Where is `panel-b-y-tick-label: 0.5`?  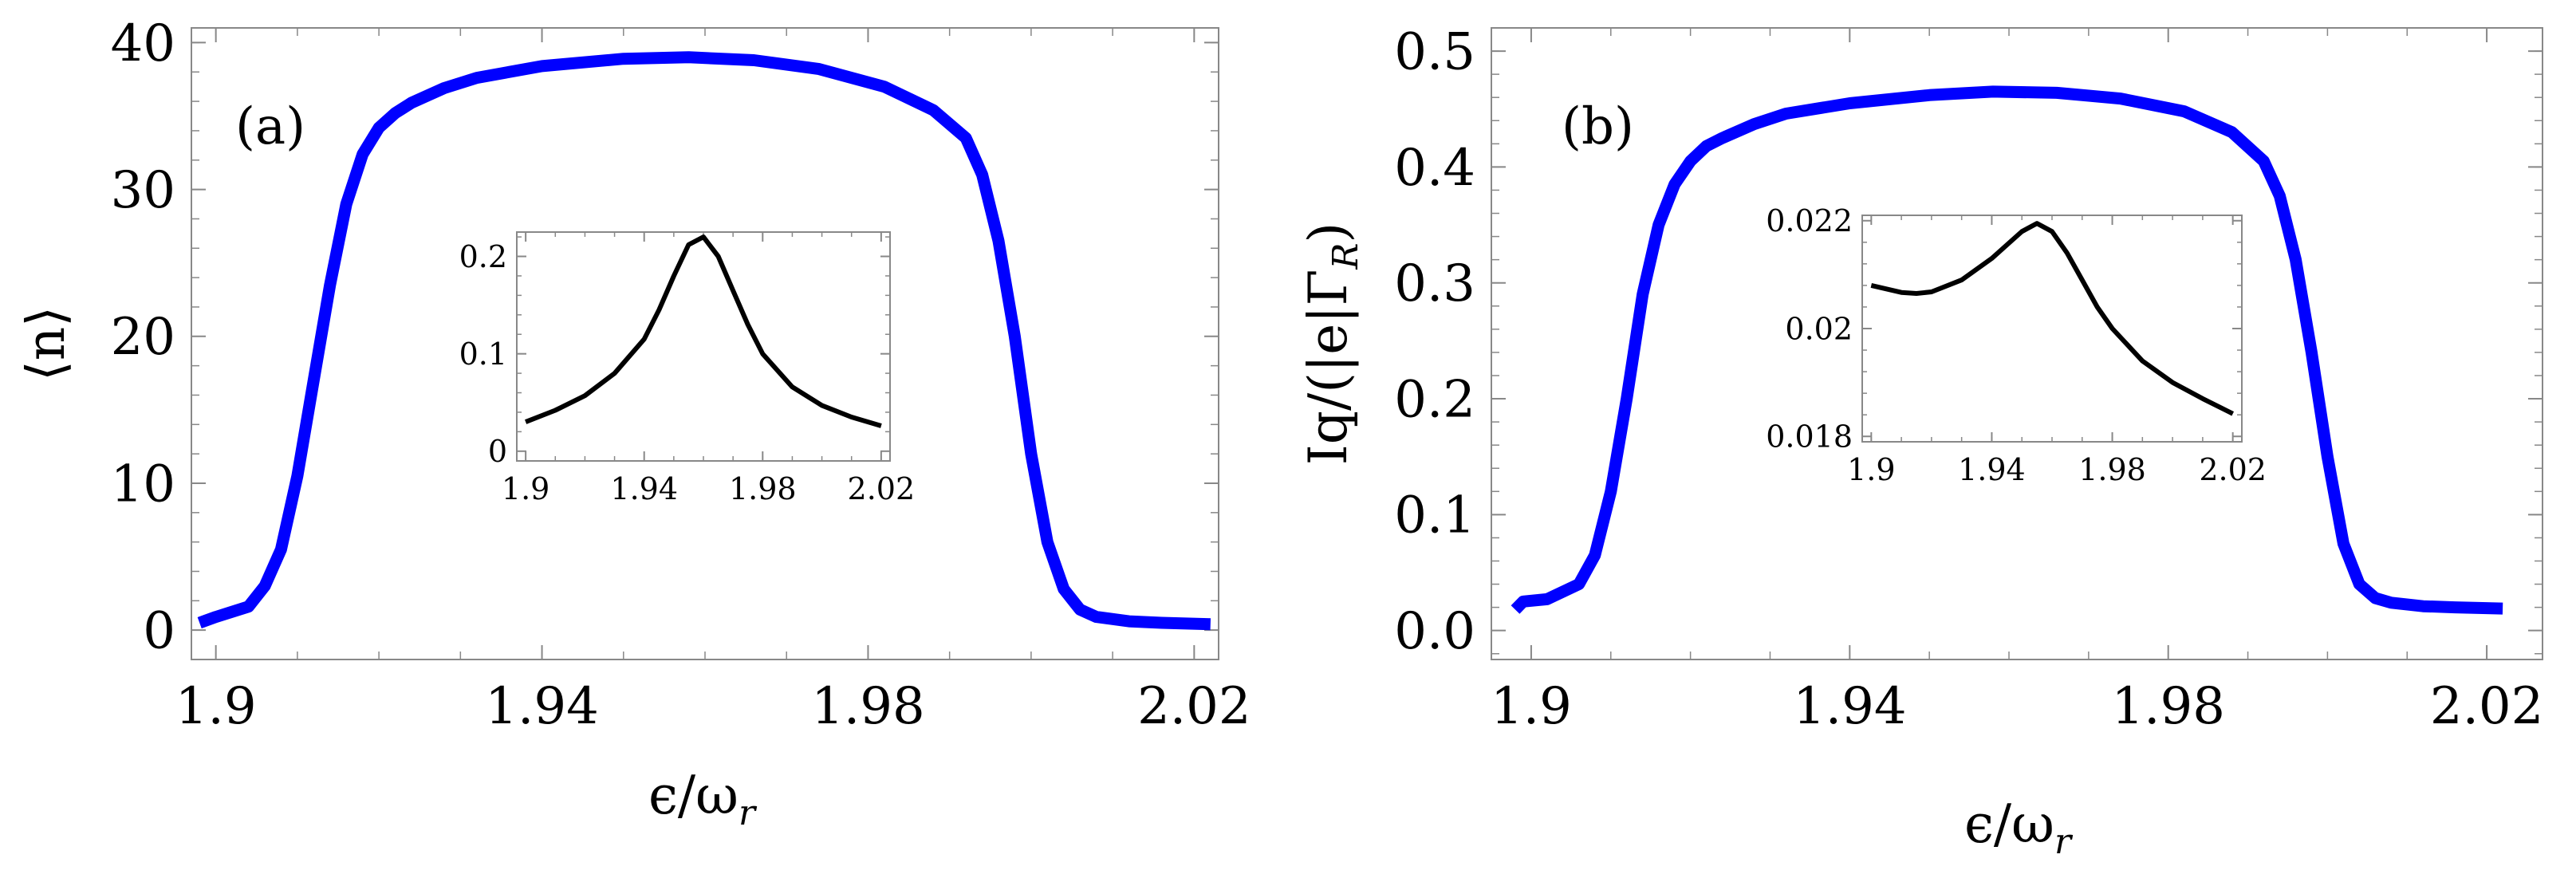 panel-b-y-tick-label: 0.5 is located at coordinates (1434, 52).